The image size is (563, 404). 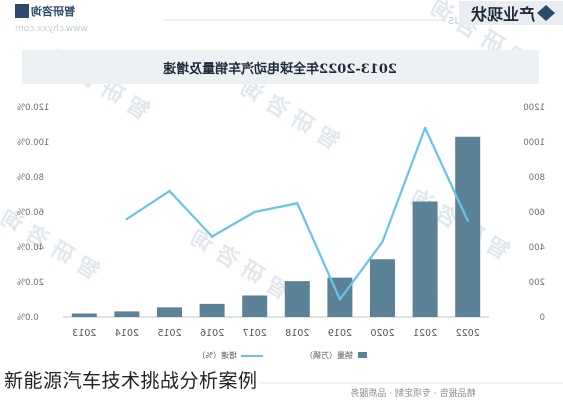 What do you see at coordinates (255, 306) in the screenshot?
I see `bar-sales-2017` at bounding box center [255, 306].